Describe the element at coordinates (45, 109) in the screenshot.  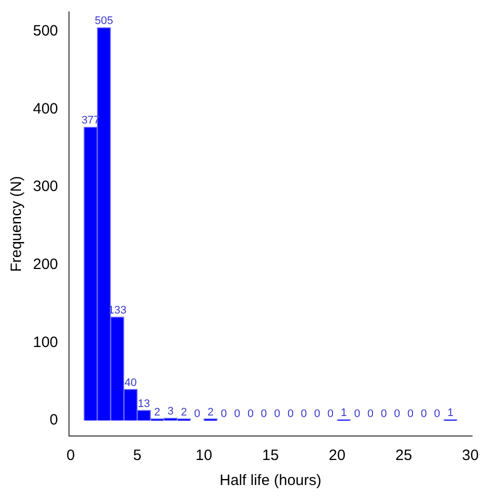
I see `y-tick-label: 400` at that location.